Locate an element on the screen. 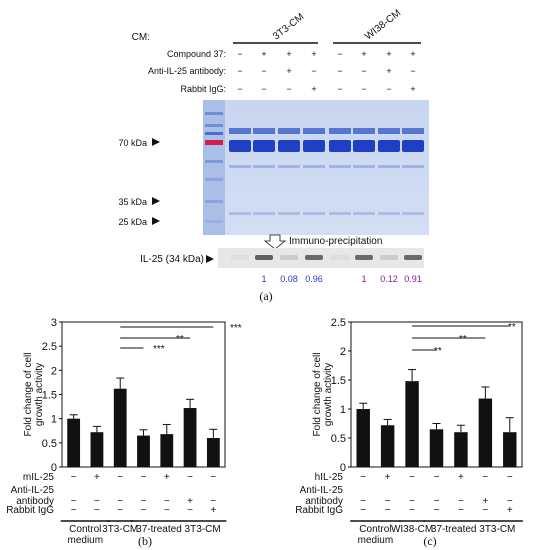 Image resolution: width=533 pixels, height=550 pixels. caption-a: (a) is located at coordinates (265, 296).